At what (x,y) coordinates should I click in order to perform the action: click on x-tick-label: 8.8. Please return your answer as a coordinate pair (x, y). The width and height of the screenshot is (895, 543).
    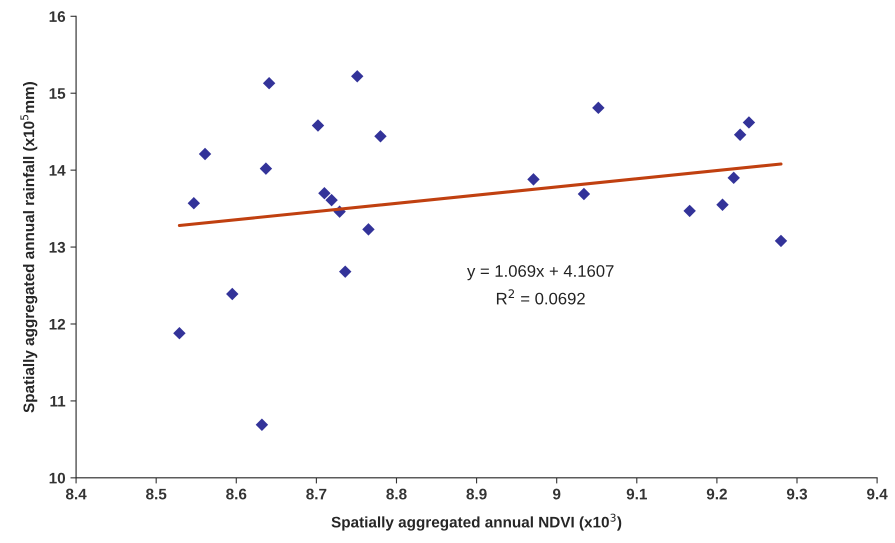
    Looking at the image, I should click on (396, 494).